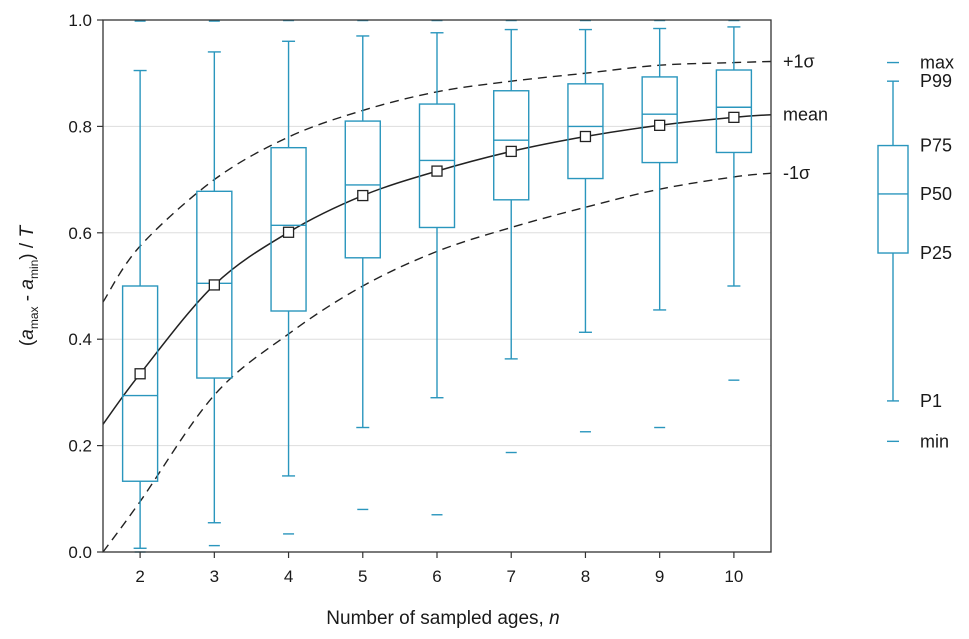  What do you see at coordinates (214, 576) in the screenshot?
I see `x-tick-label: 3` at bounding box center [214, 576].